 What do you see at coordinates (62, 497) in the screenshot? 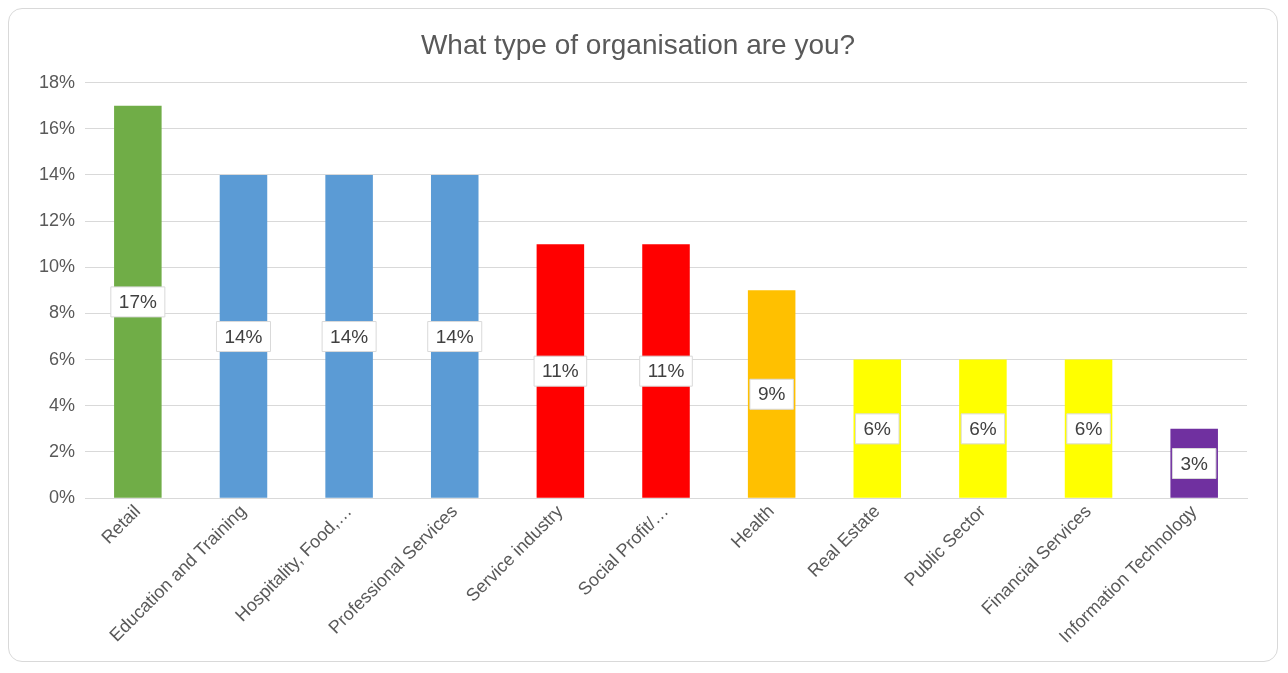
I see `y-tick-label: 0%` at bounding box center [62, 497].